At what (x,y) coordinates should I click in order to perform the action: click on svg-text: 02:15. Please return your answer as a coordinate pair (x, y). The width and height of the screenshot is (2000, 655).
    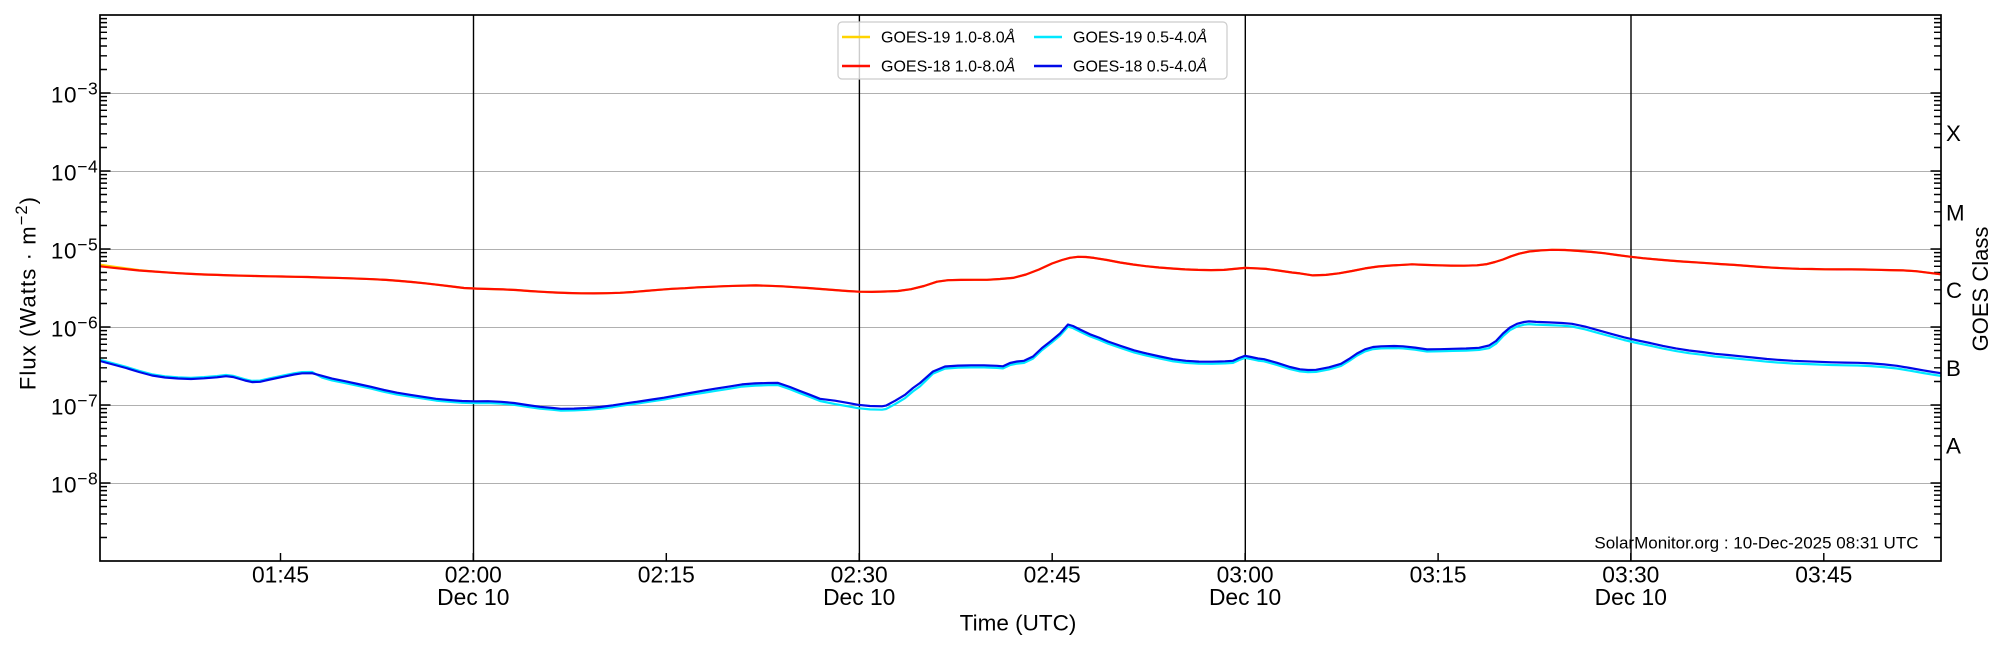
    Looking at the image, I should click on (666, 575).